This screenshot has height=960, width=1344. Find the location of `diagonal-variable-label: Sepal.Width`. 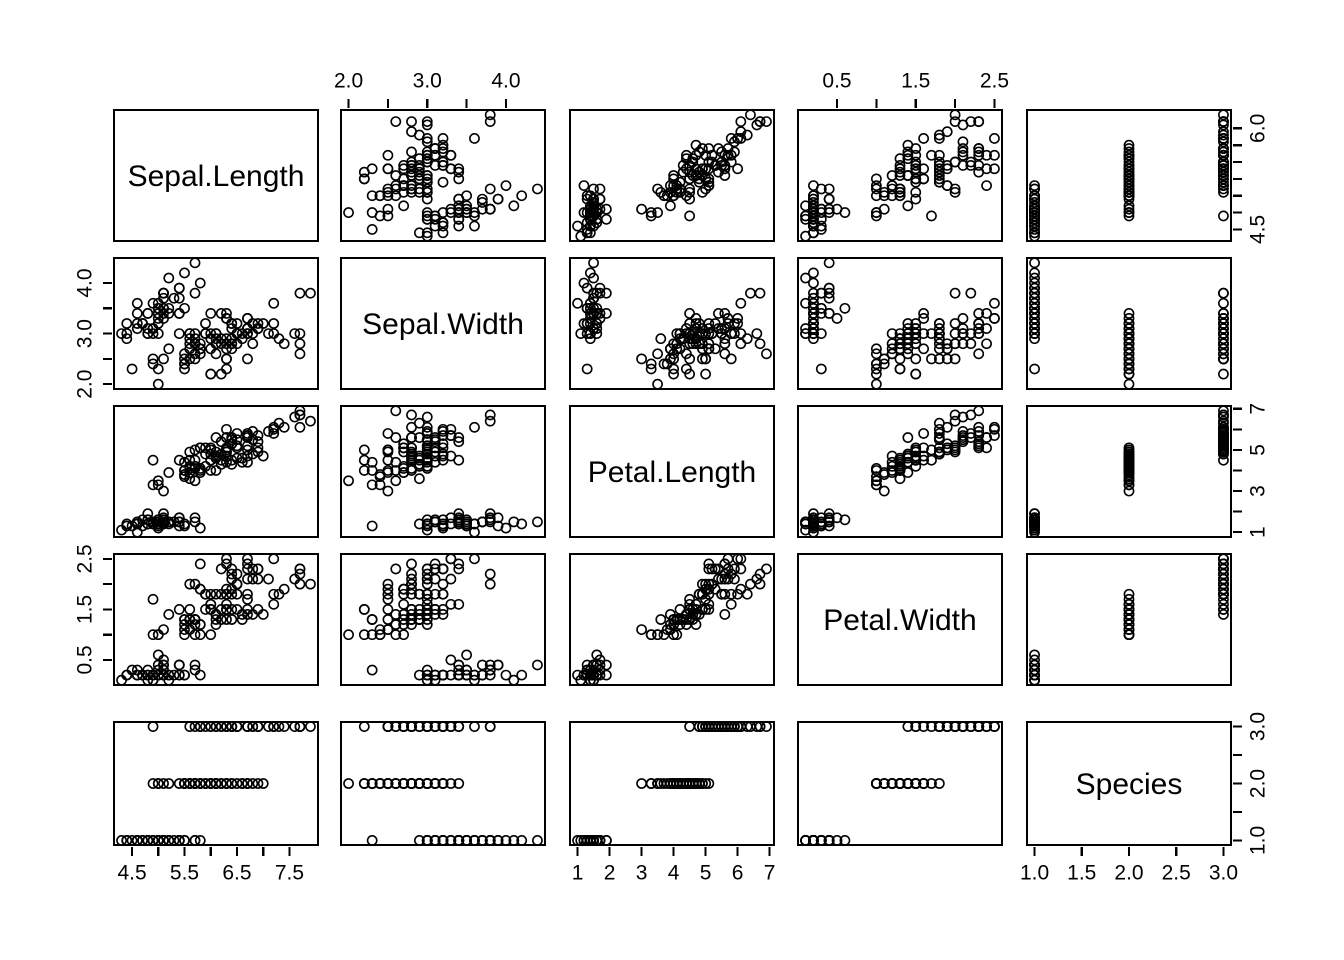

diagonal-variable-label: Sepal.Width is located at coordinates (443, 324).